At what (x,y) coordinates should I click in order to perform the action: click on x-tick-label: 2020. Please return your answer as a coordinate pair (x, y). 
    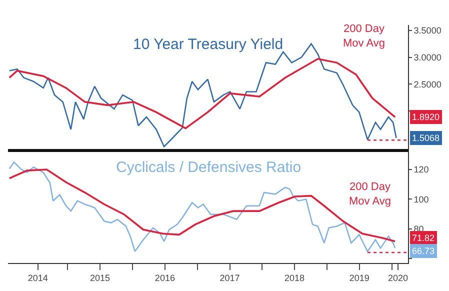
    Looking at the image, I should click on (398, 277).